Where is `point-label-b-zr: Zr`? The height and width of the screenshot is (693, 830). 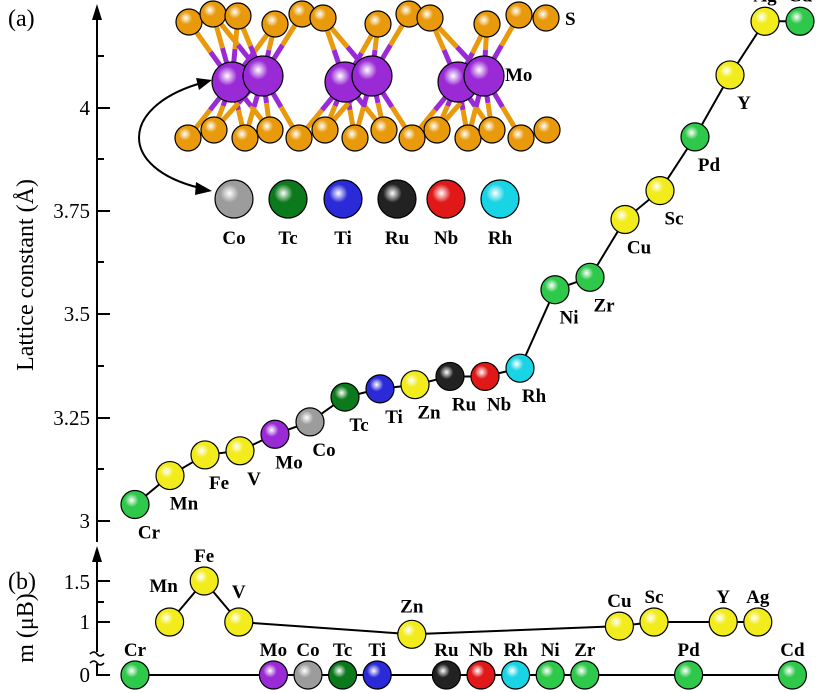 point-label-b-zr: Zr is located at coordinates (585, 650).